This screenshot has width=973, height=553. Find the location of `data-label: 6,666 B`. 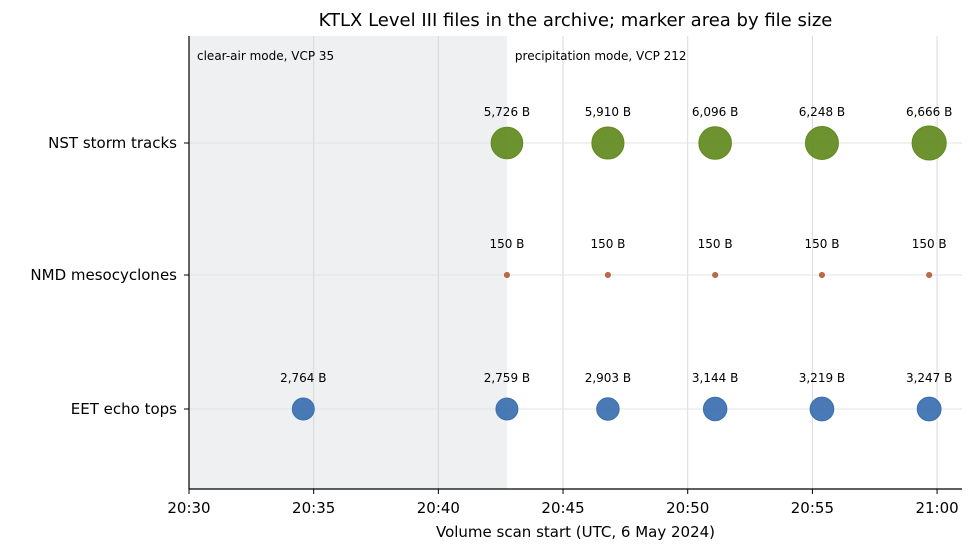

data-label: 6,666 B is located at coordinates (929, 112).